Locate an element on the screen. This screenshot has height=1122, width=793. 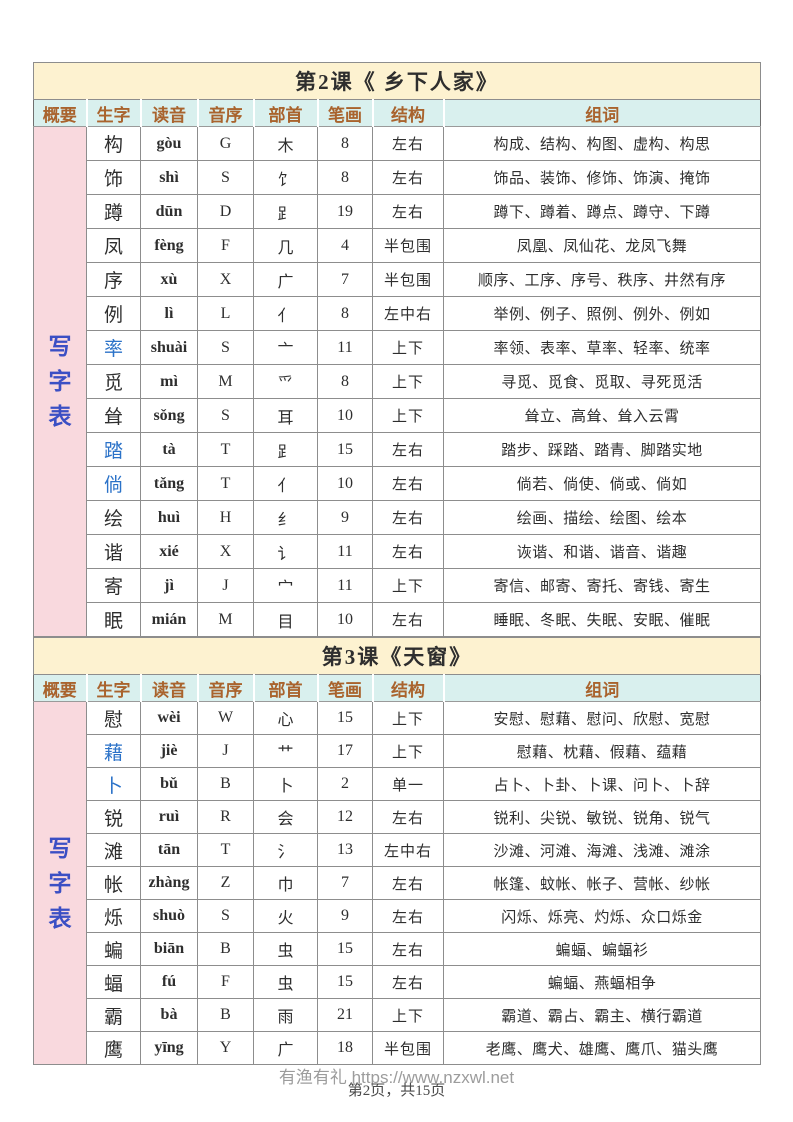
word-list-cell: 睡眠、冬眠、失眠、安眠、催眠 is located at coordinates (602, 619).